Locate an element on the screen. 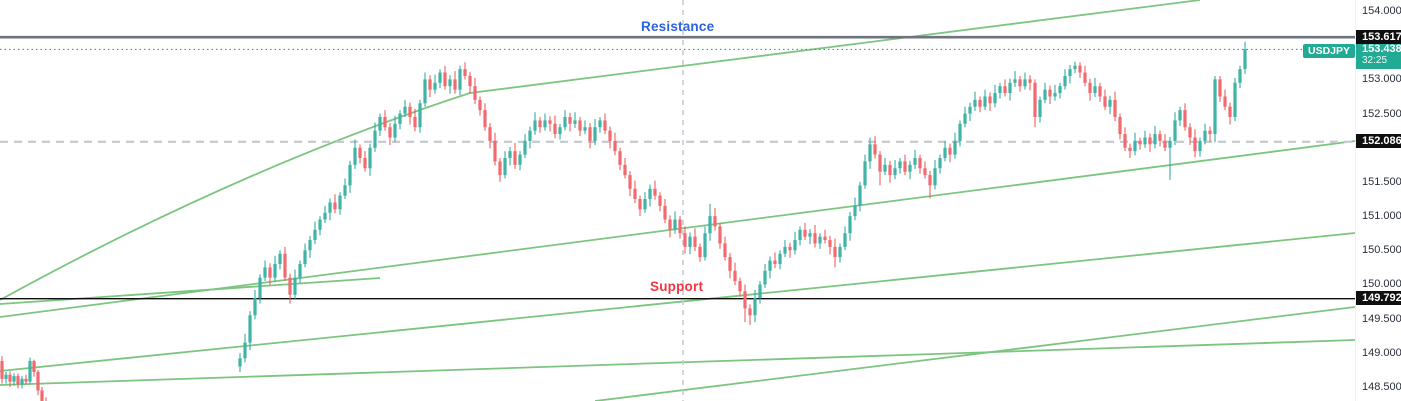 The height and width of the screenshot is (401, 1401). resistance-label: Resistance is located at coordinates (678, 26).